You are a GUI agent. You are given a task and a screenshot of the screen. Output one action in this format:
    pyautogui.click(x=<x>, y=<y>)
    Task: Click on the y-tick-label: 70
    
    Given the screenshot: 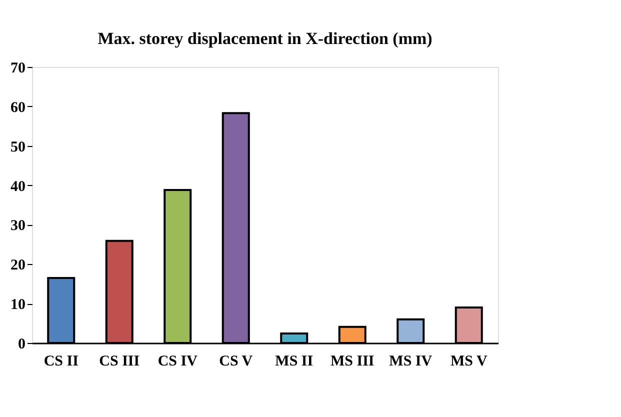 What is the action you would take?
    pyautogui.click(x=18, y=68)
    